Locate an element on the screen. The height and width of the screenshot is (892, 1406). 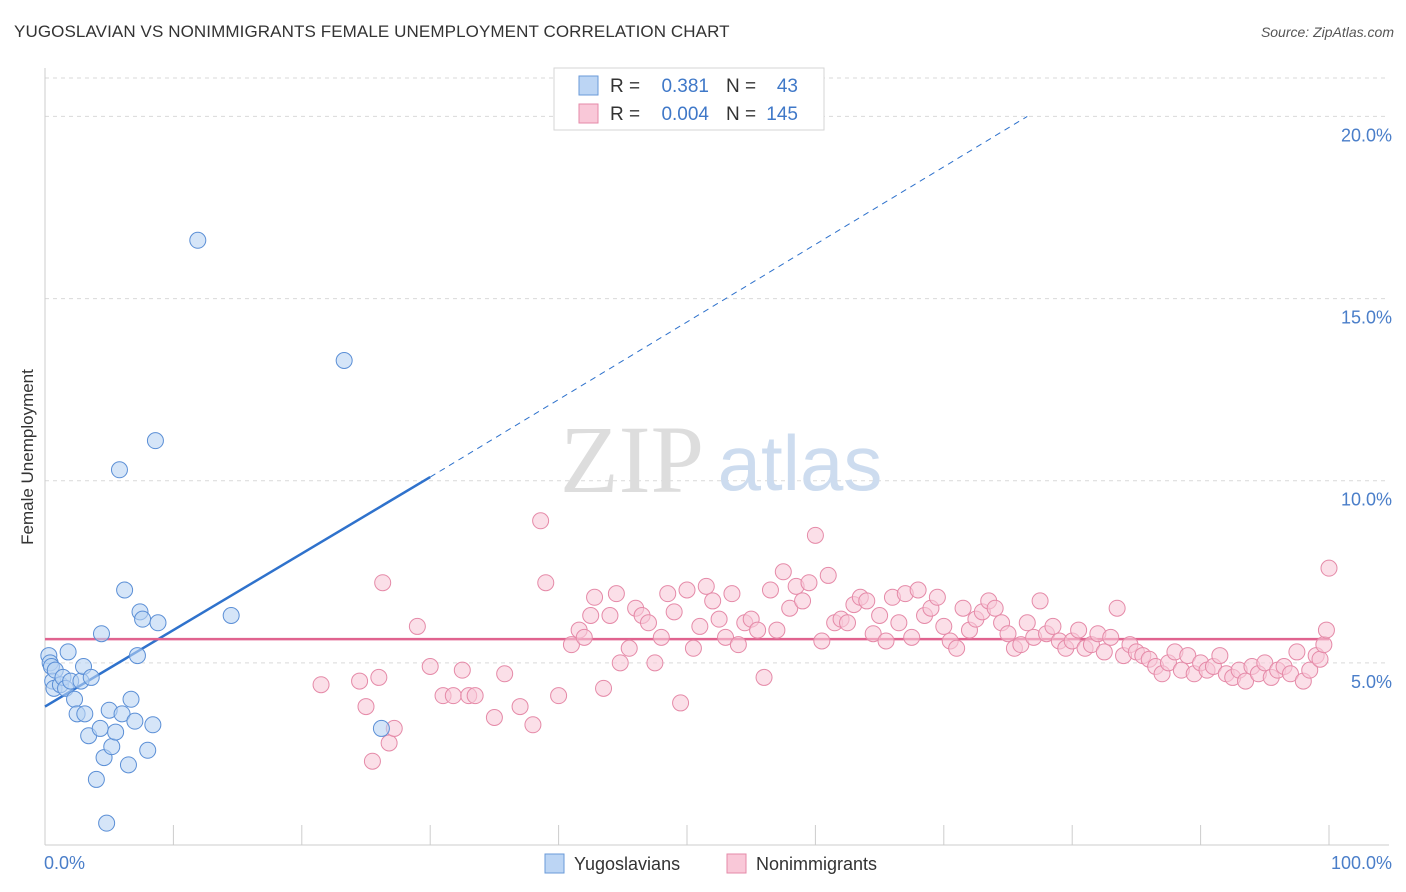
legend-r-label-2: R = is located at coordinates (625, 114).